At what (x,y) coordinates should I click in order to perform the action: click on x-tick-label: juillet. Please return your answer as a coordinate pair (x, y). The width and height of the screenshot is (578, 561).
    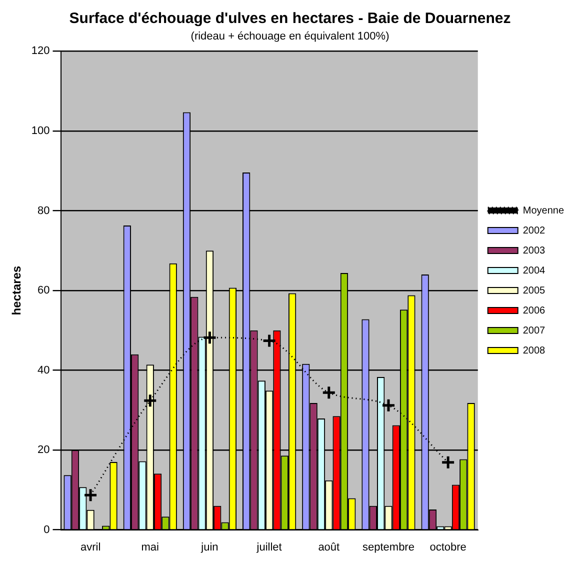
    Looking at the image, I should click on (269, 547).